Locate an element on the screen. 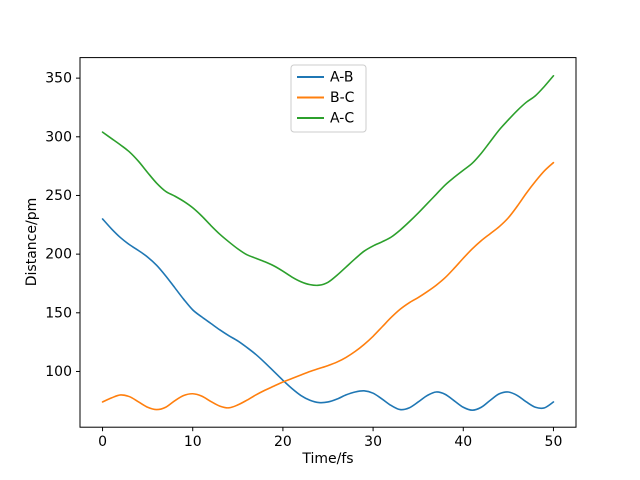 This screenshot has height=480, width=640. x-axis-label: Time/fs is located at coordinates (327, 459).